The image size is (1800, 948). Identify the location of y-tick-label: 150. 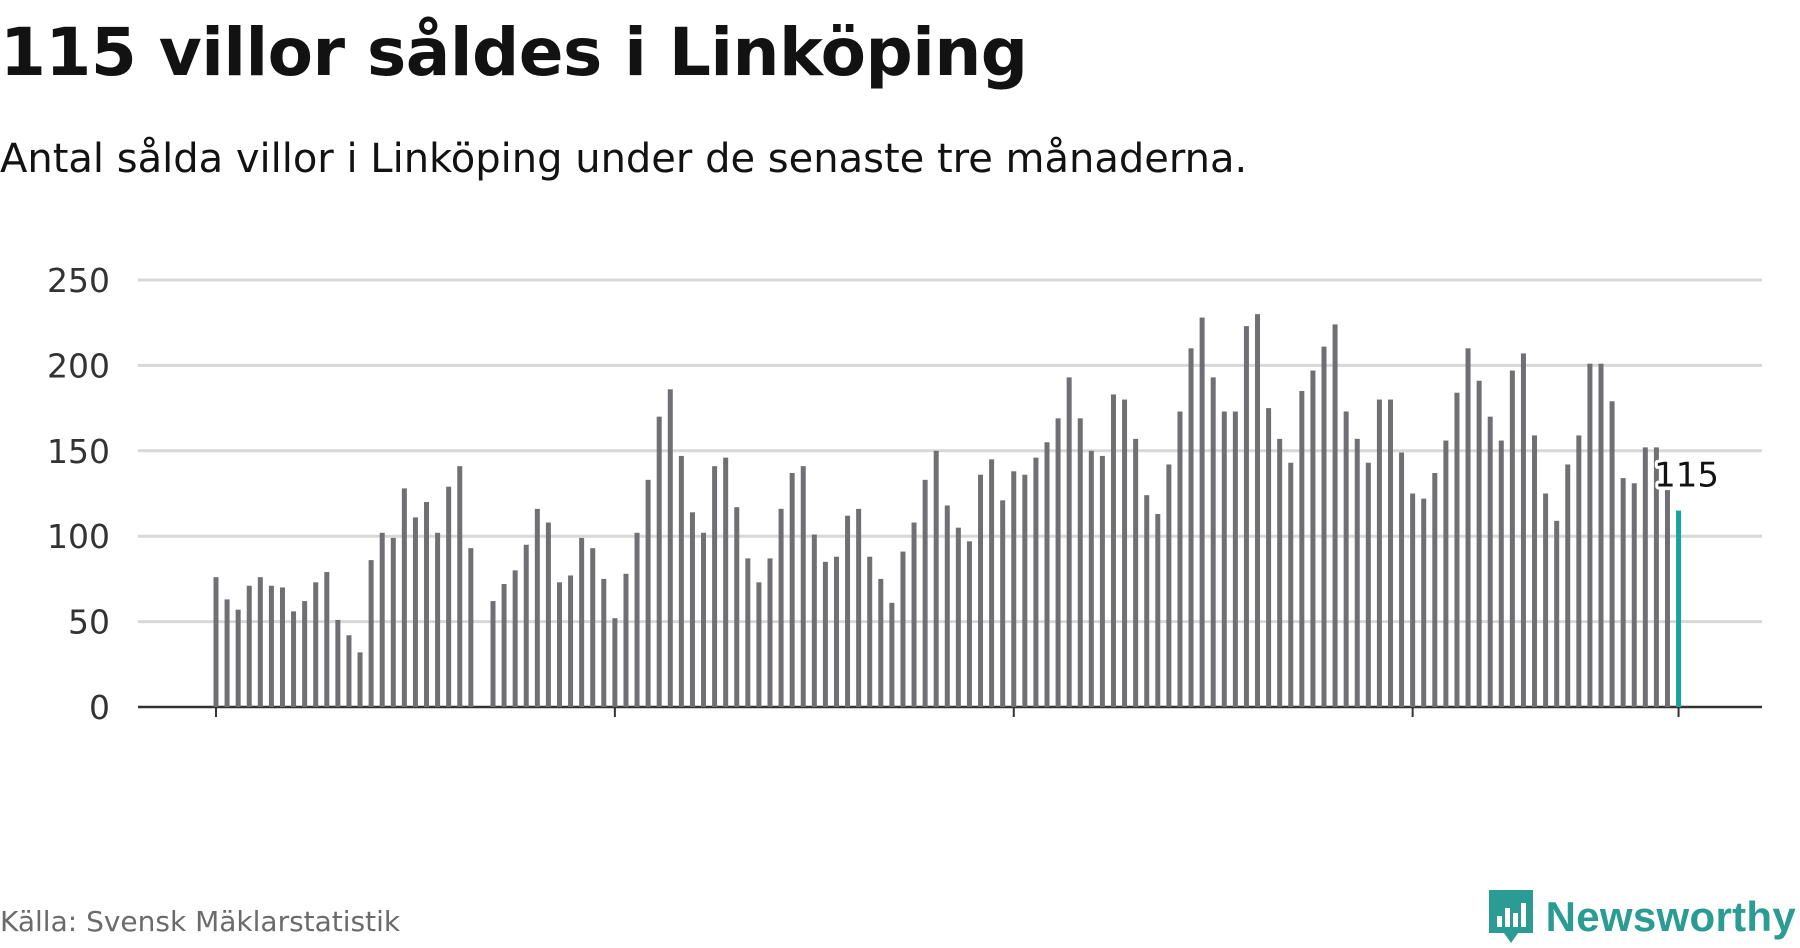
(78, 451).